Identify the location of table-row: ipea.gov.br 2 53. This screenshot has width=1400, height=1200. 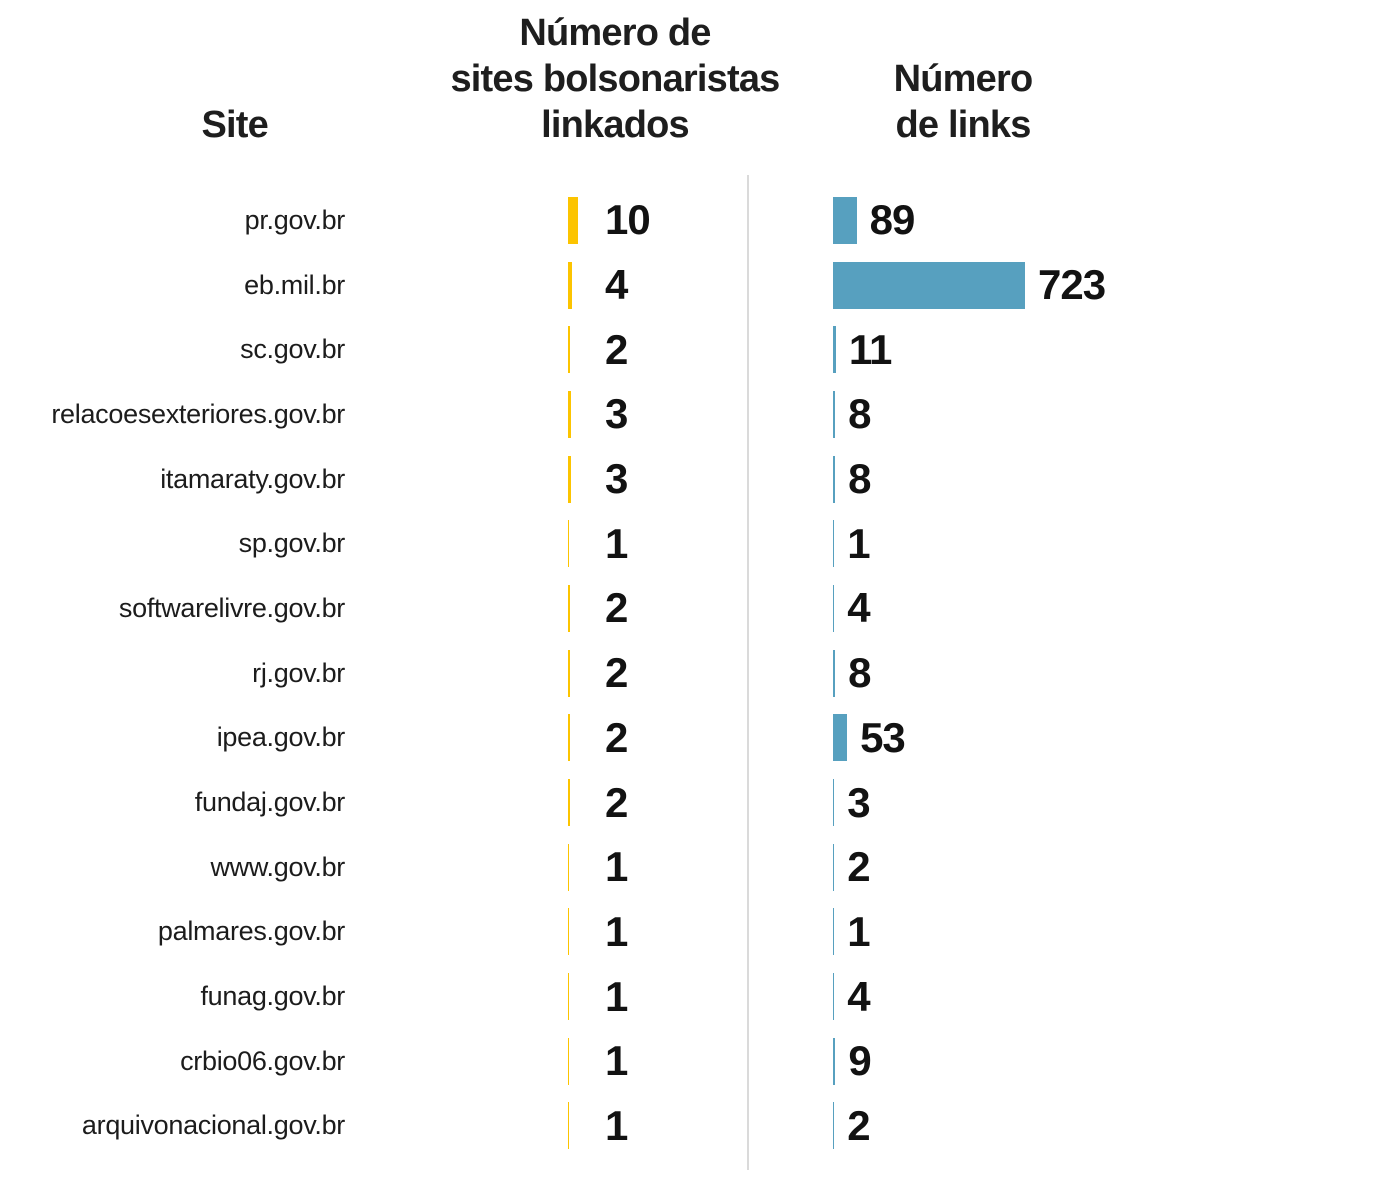
(700, 738).